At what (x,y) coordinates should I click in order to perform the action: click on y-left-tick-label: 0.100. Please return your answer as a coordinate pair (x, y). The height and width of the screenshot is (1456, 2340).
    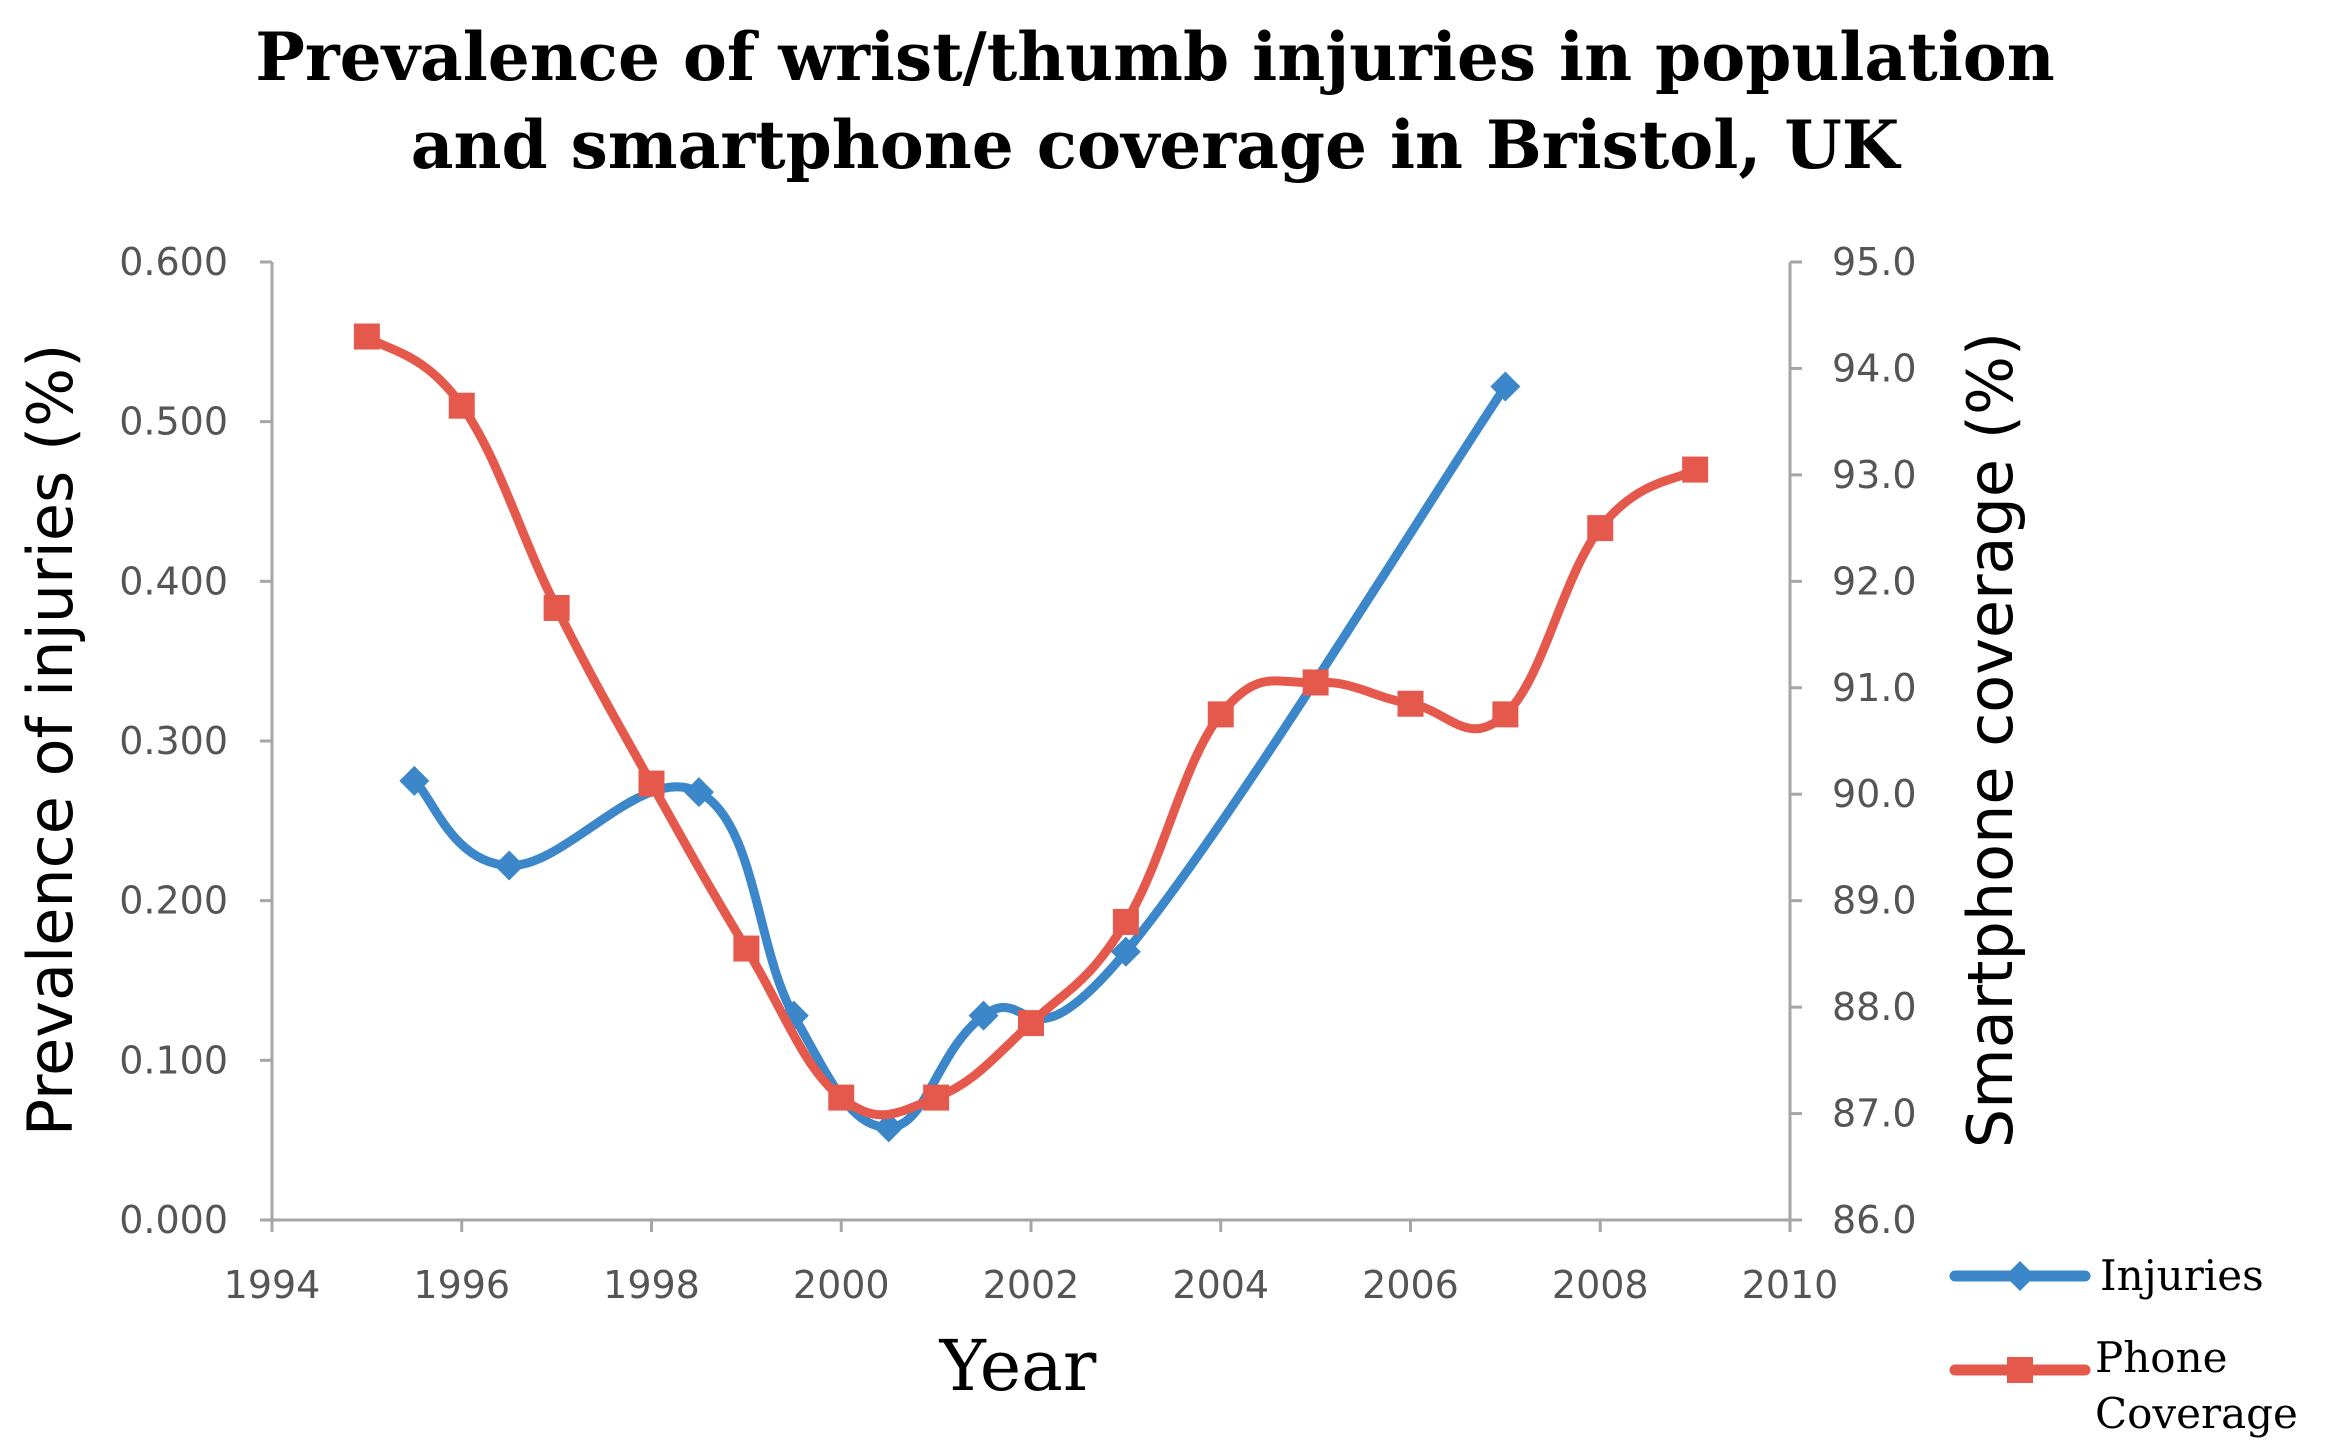
    Looking at the image, I should click on (173, 1060).